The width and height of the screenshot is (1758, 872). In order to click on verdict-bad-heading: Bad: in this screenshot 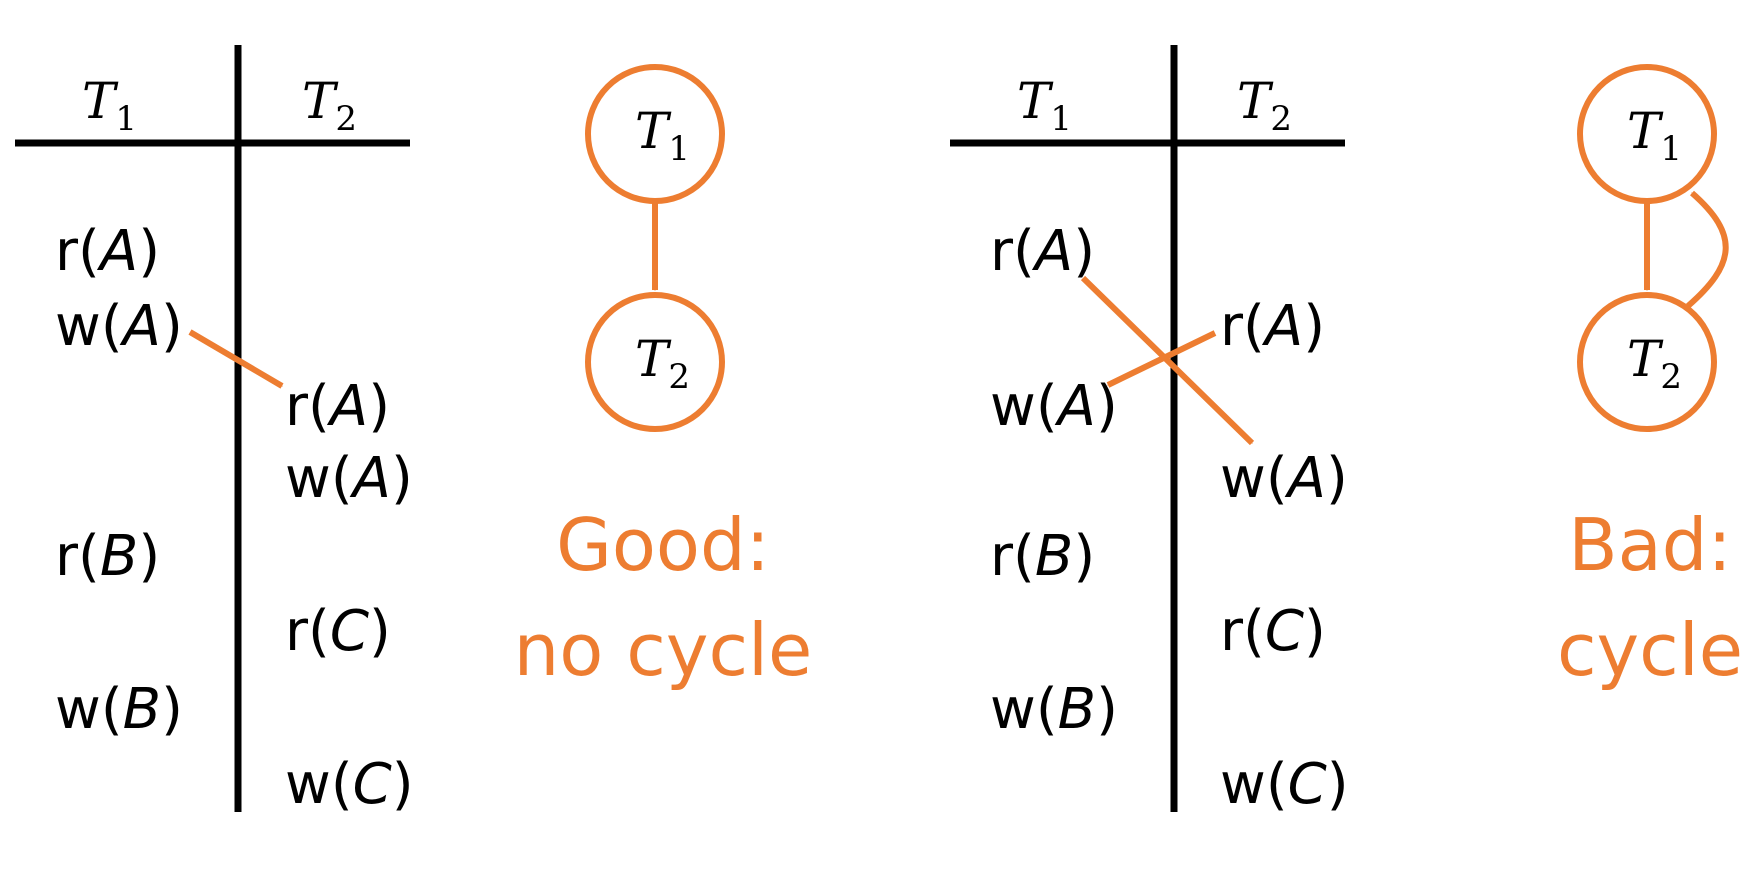, I will do `click(1649, 545)`.